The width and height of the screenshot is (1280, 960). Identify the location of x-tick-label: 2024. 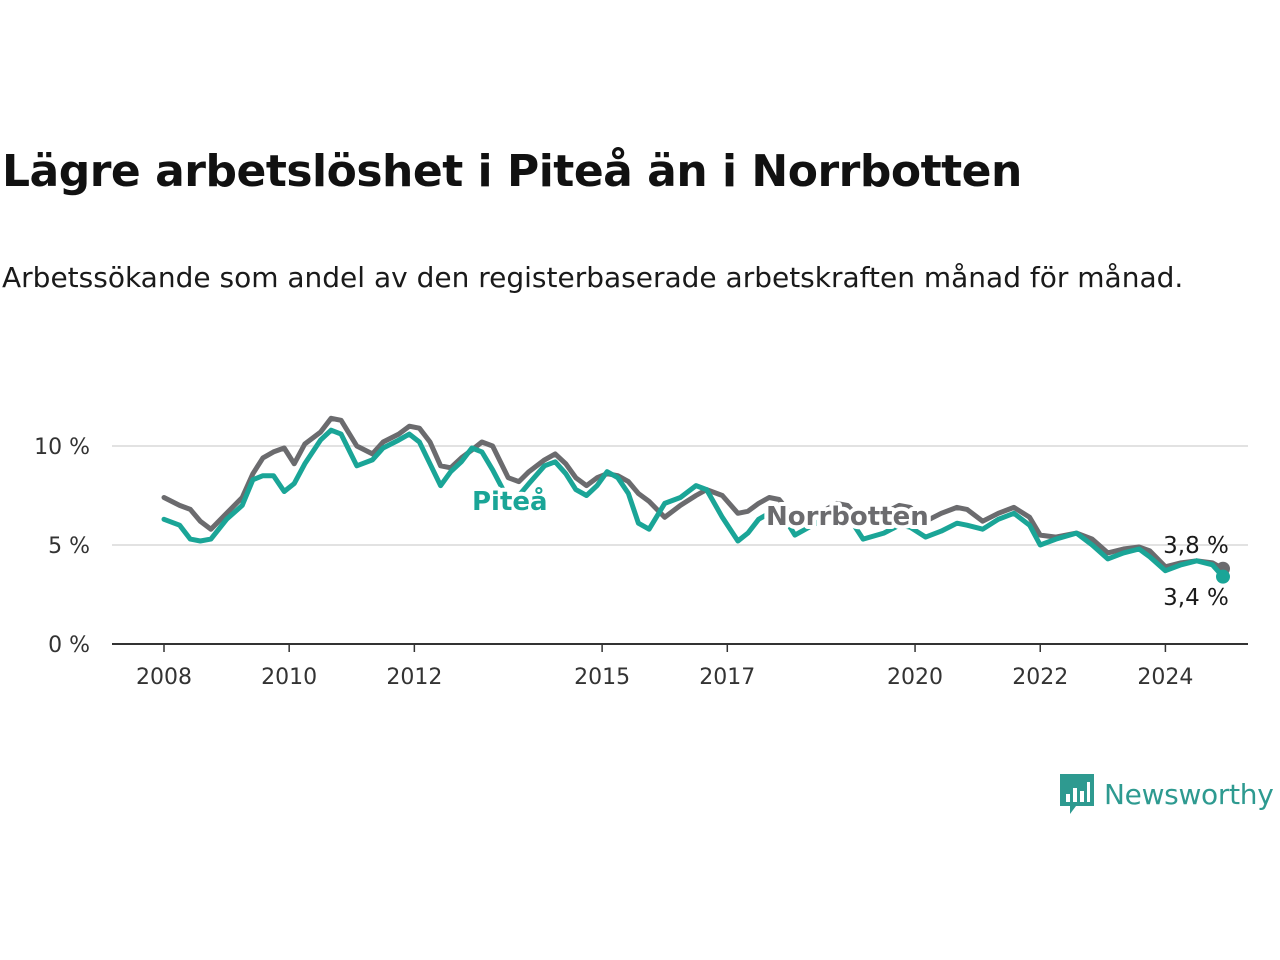
(1165, 677).